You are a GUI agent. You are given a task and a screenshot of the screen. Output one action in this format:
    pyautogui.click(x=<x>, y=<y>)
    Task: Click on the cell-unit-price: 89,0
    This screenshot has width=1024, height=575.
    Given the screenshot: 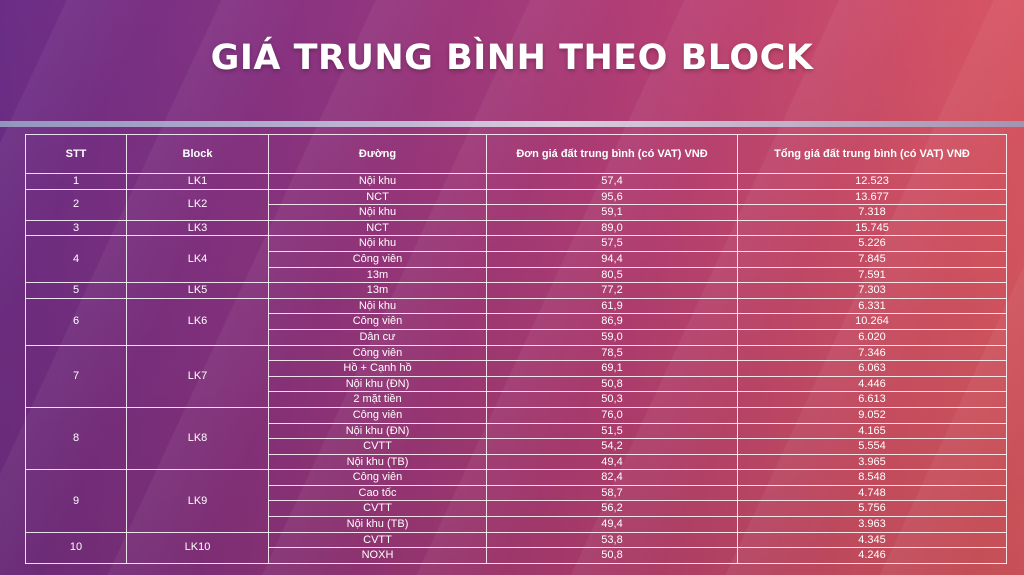 What is the action you would take?
    pyautogui.click(x=612, y=228)
    